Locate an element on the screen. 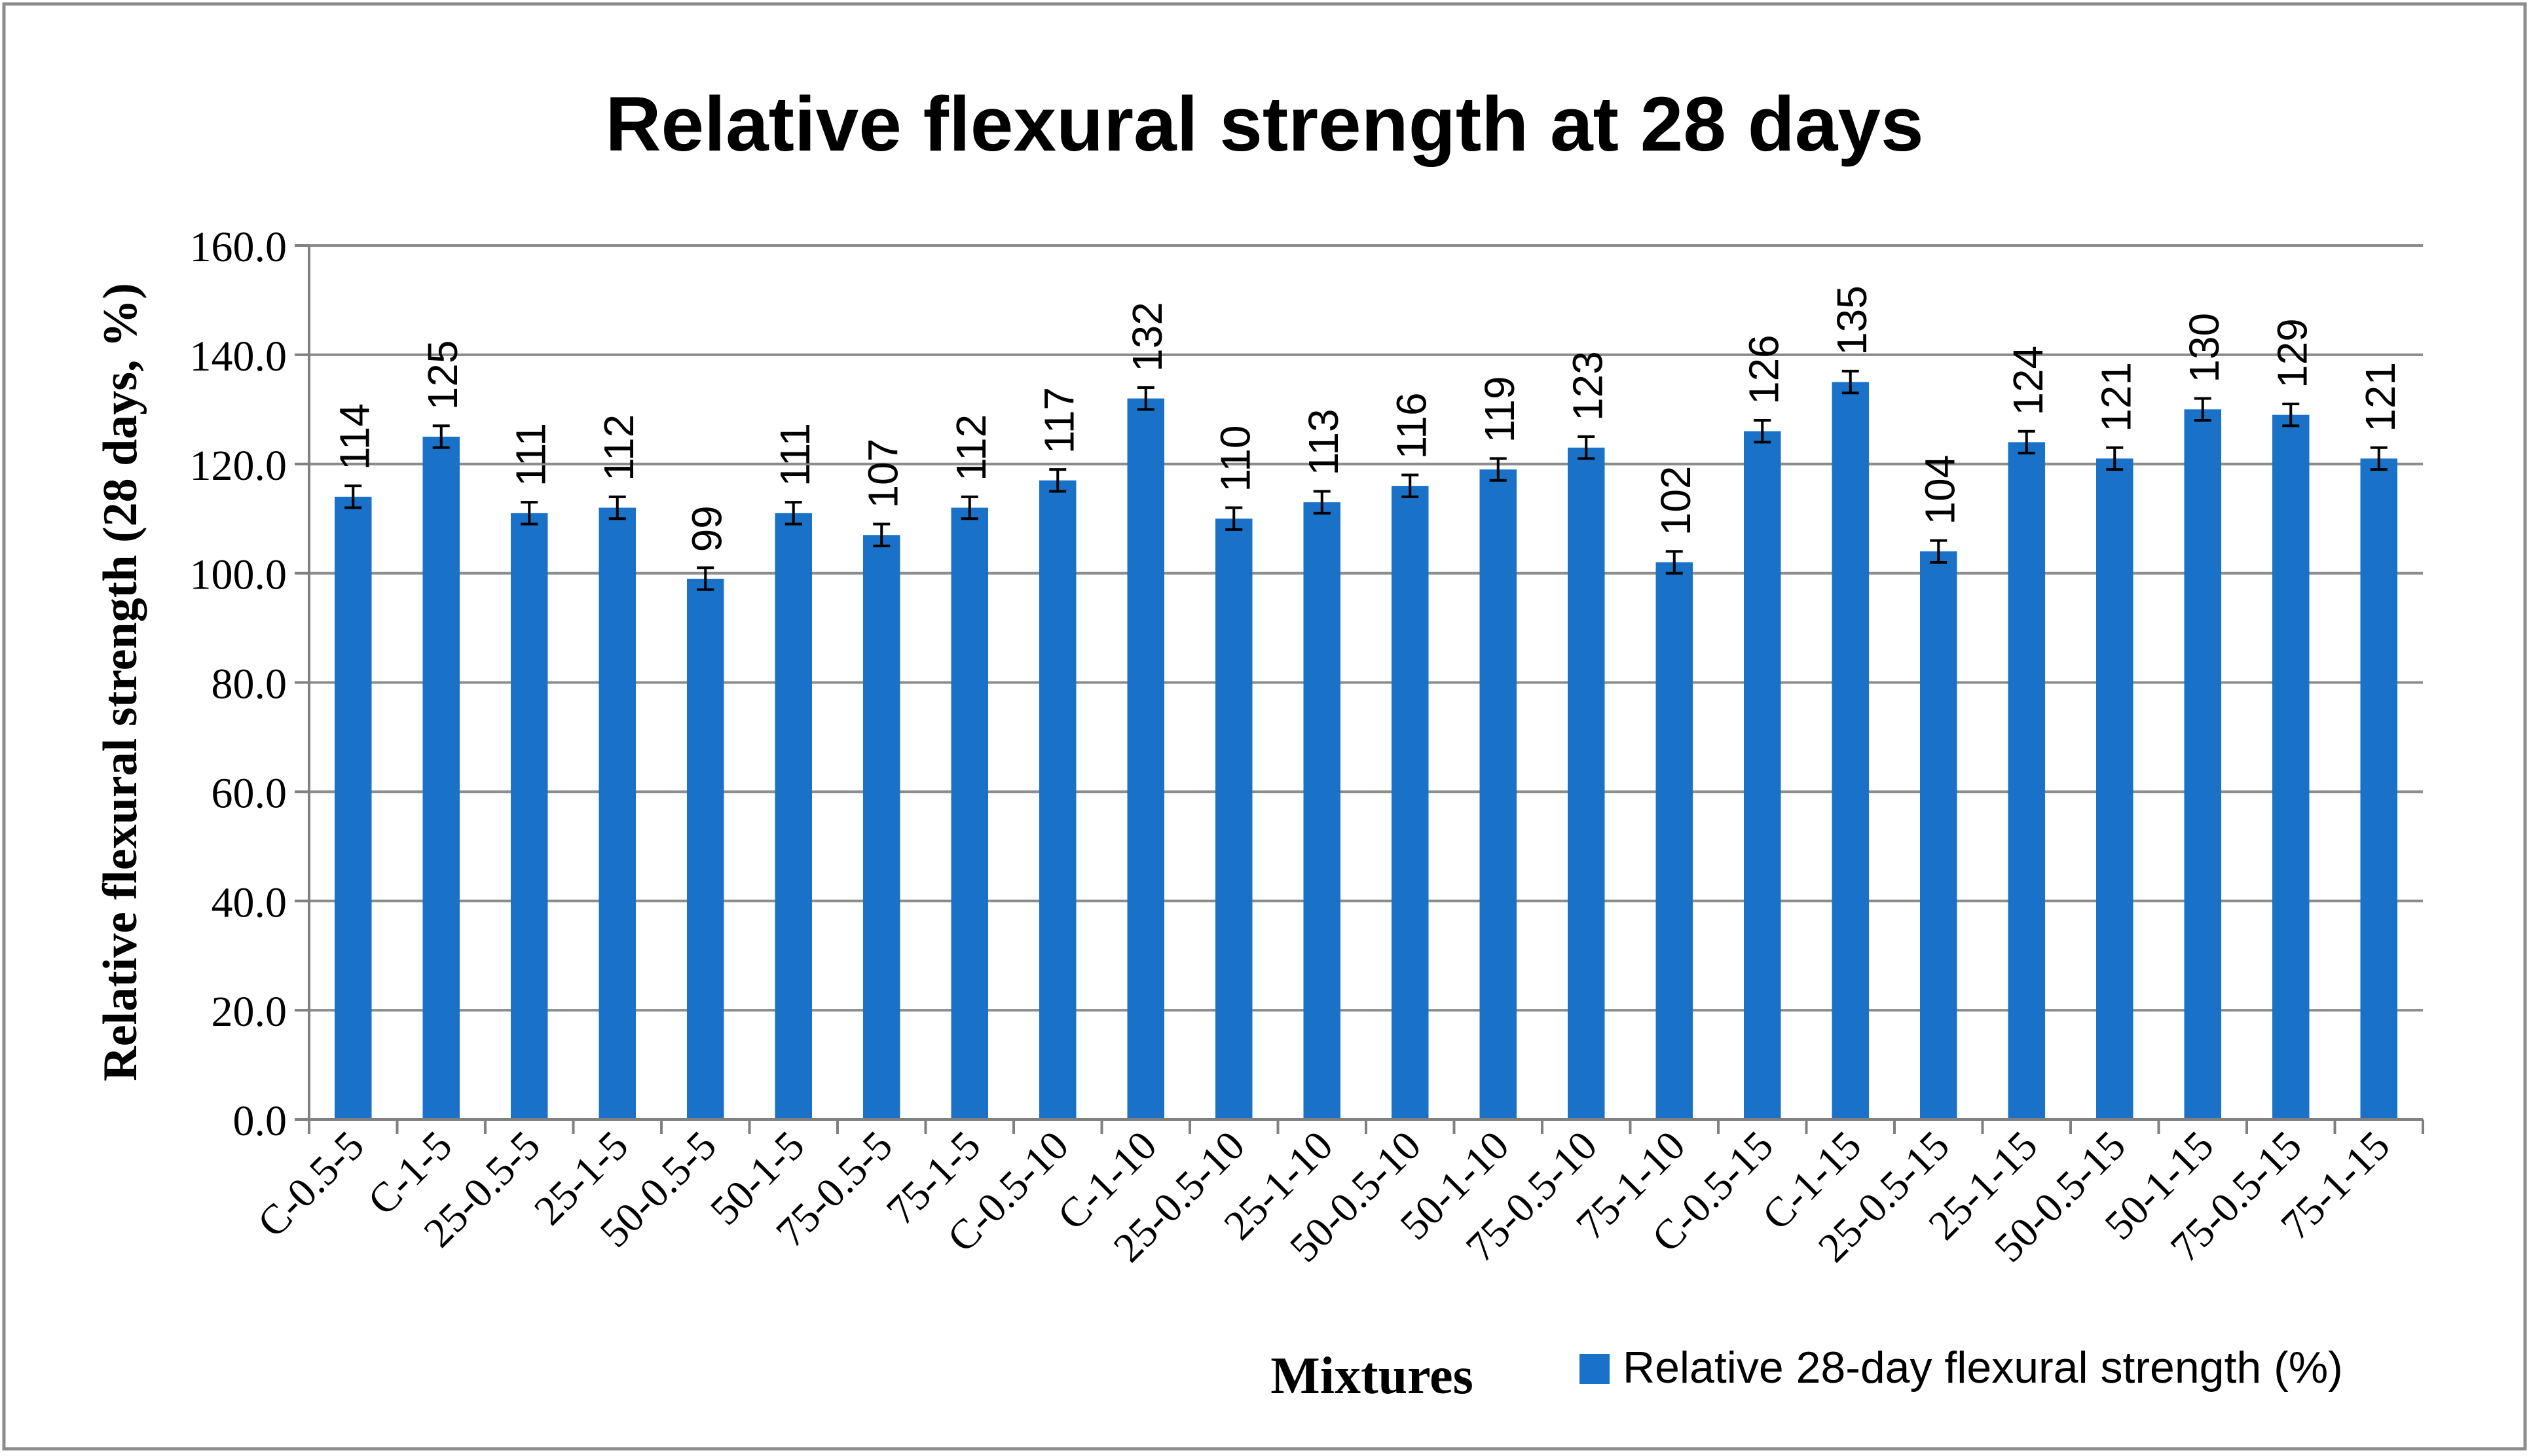 This screenshot has width=2529, height=1456. data-label: 116 is located at coordinates (1411, 425).